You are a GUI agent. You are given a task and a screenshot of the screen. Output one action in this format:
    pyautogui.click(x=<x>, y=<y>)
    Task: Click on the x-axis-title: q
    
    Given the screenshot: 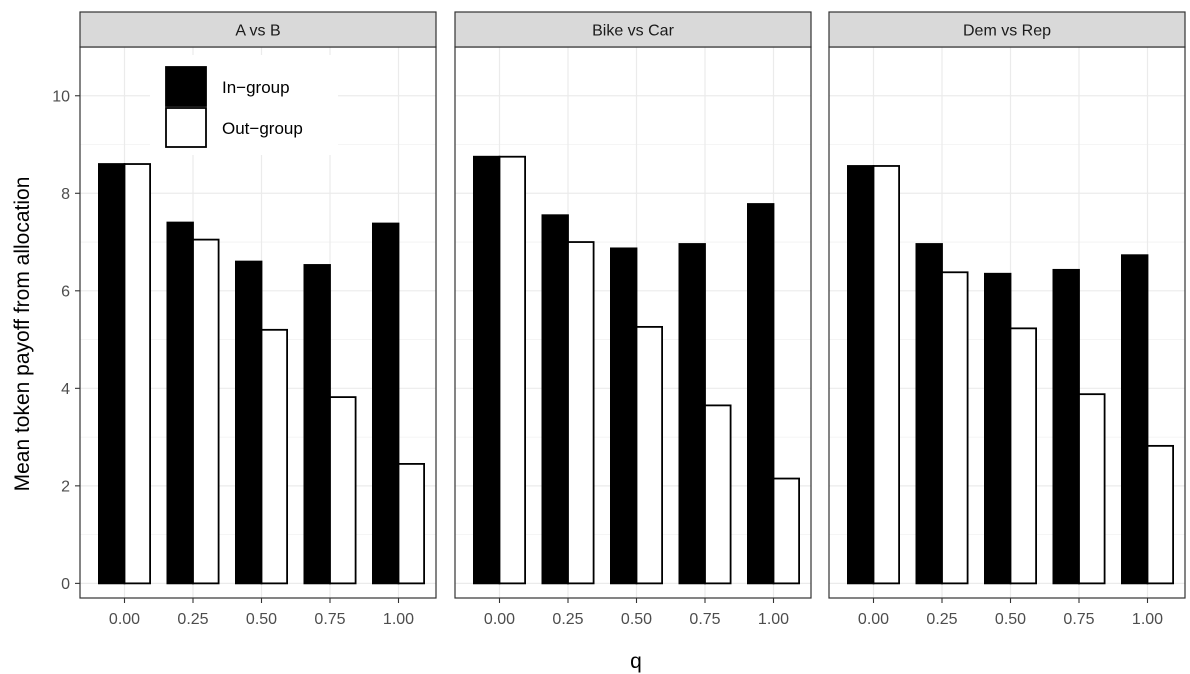 What is the action you would take?
    pyautogui.click(x=636, y=661)
    